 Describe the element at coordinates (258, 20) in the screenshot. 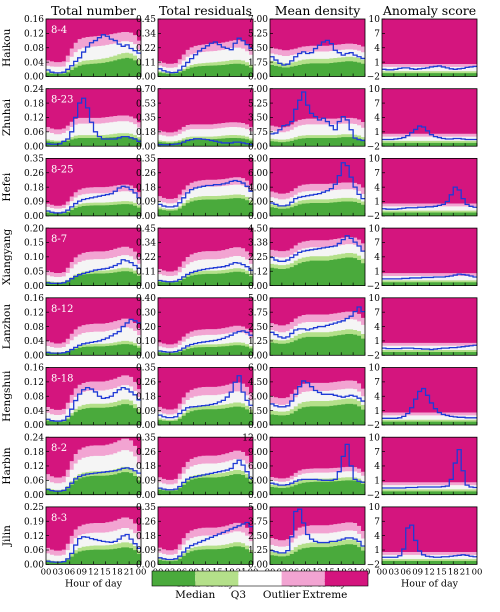

I see `y-tick-label: 7.00` at that location.